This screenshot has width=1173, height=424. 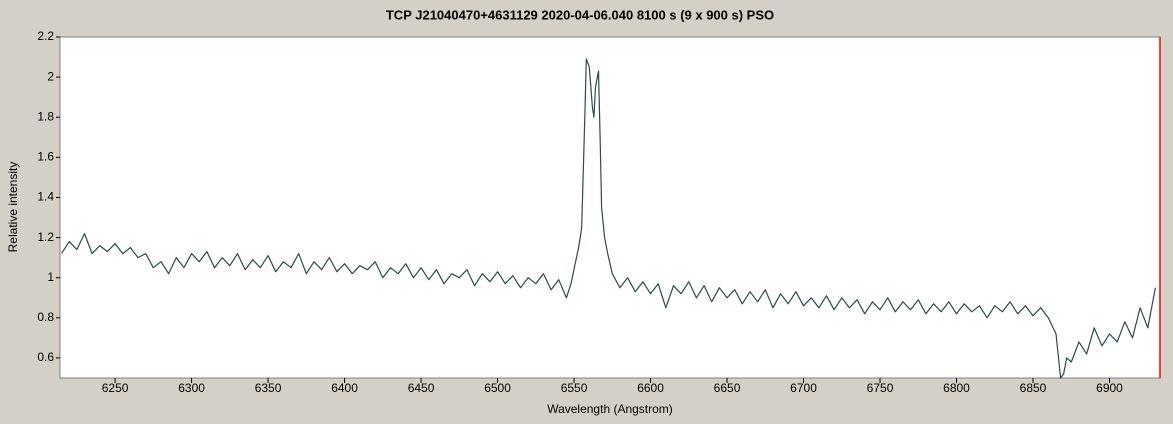 I want to click on x-tick-label: 6800, so click(x=956, y=388).